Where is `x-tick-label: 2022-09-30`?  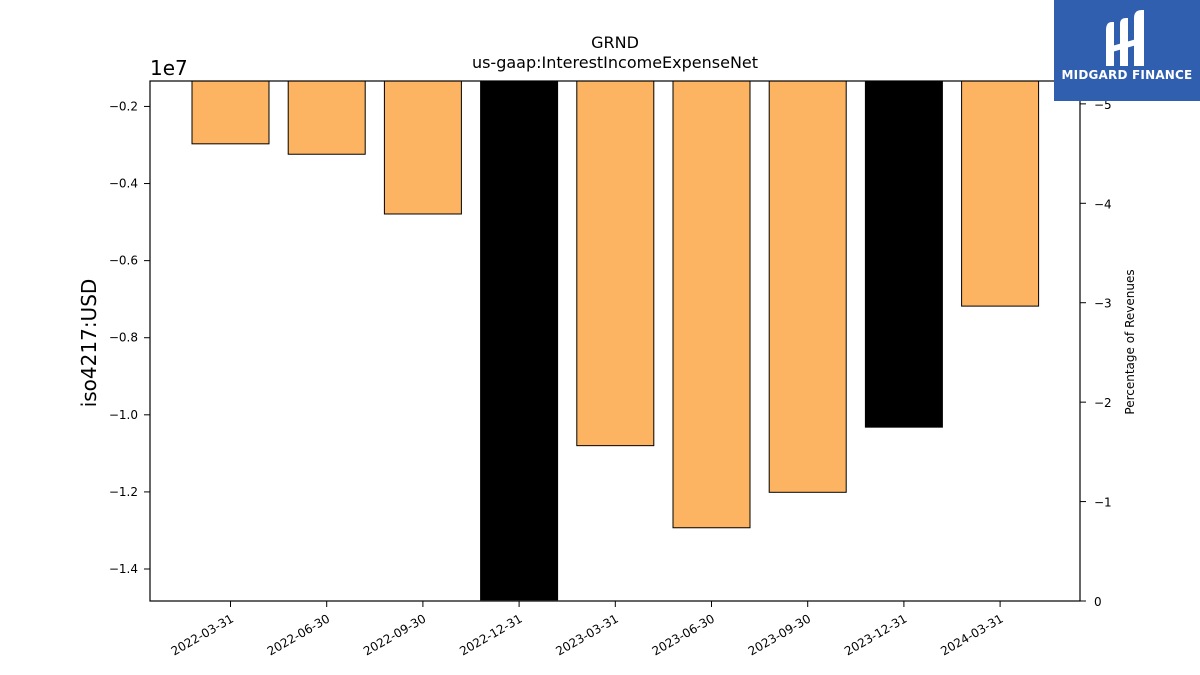
x-tick-label: 2022-09-30 is located at coordinates (394, 634).